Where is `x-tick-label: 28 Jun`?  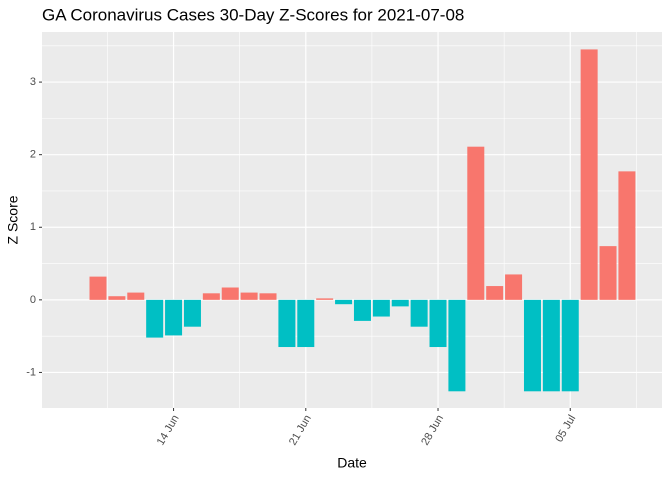 x-tick-label: 28 Jun is located at coordinates (432, 430).